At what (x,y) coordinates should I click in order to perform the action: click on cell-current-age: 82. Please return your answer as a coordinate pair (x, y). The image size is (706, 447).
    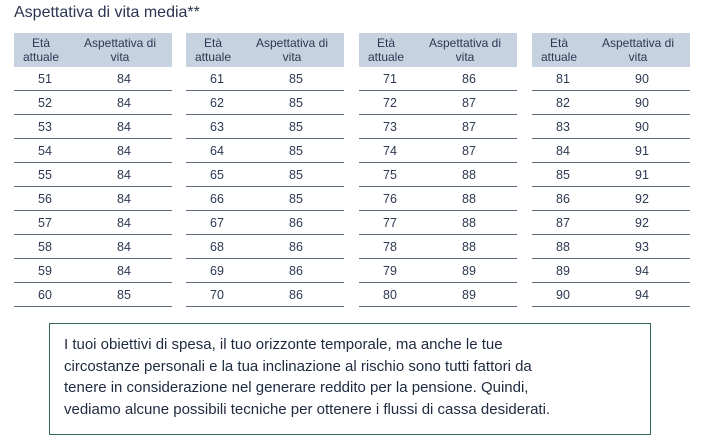
    Looking at the image, I should click on (563, 103).